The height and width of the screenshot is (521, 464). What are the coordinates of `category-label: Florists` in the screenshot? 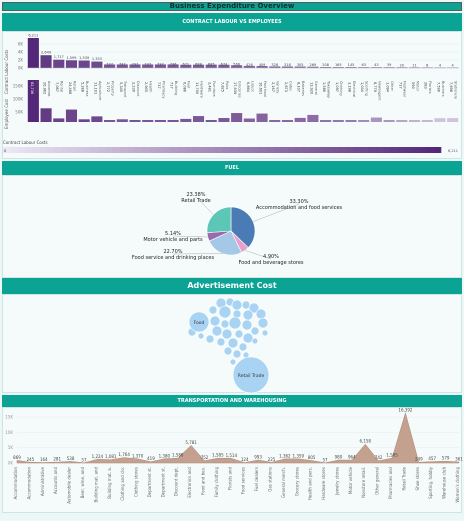 It's located at (430, 87).